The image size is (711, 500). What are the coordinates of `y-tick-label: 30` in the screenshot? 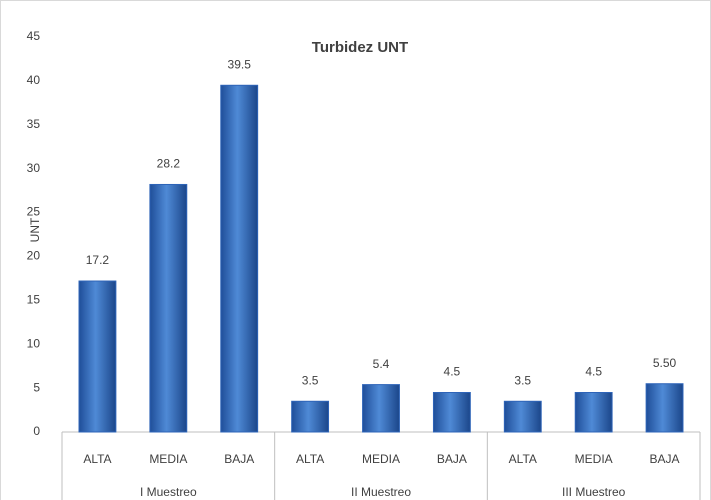 It's located at (34, 168).